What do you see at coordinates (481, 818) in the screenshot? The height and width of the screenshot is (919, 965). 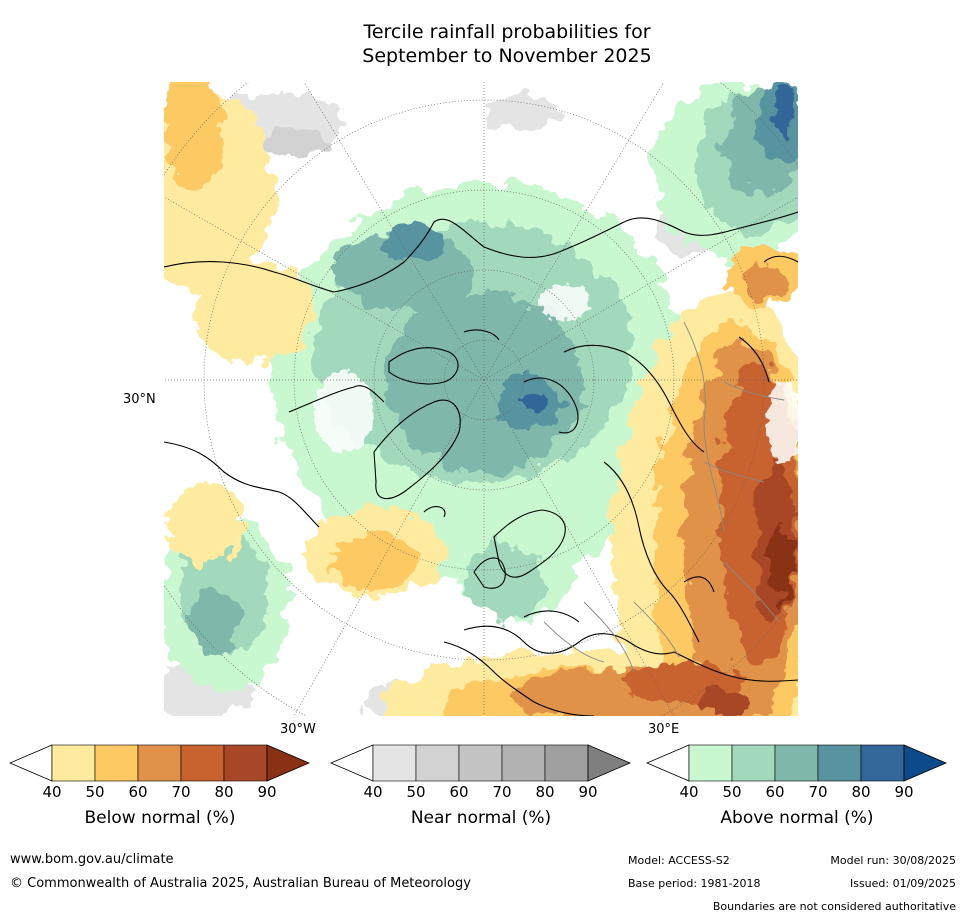 I see `colorbar-near-title: Near normal (%)` at bounding box center [481, 818].